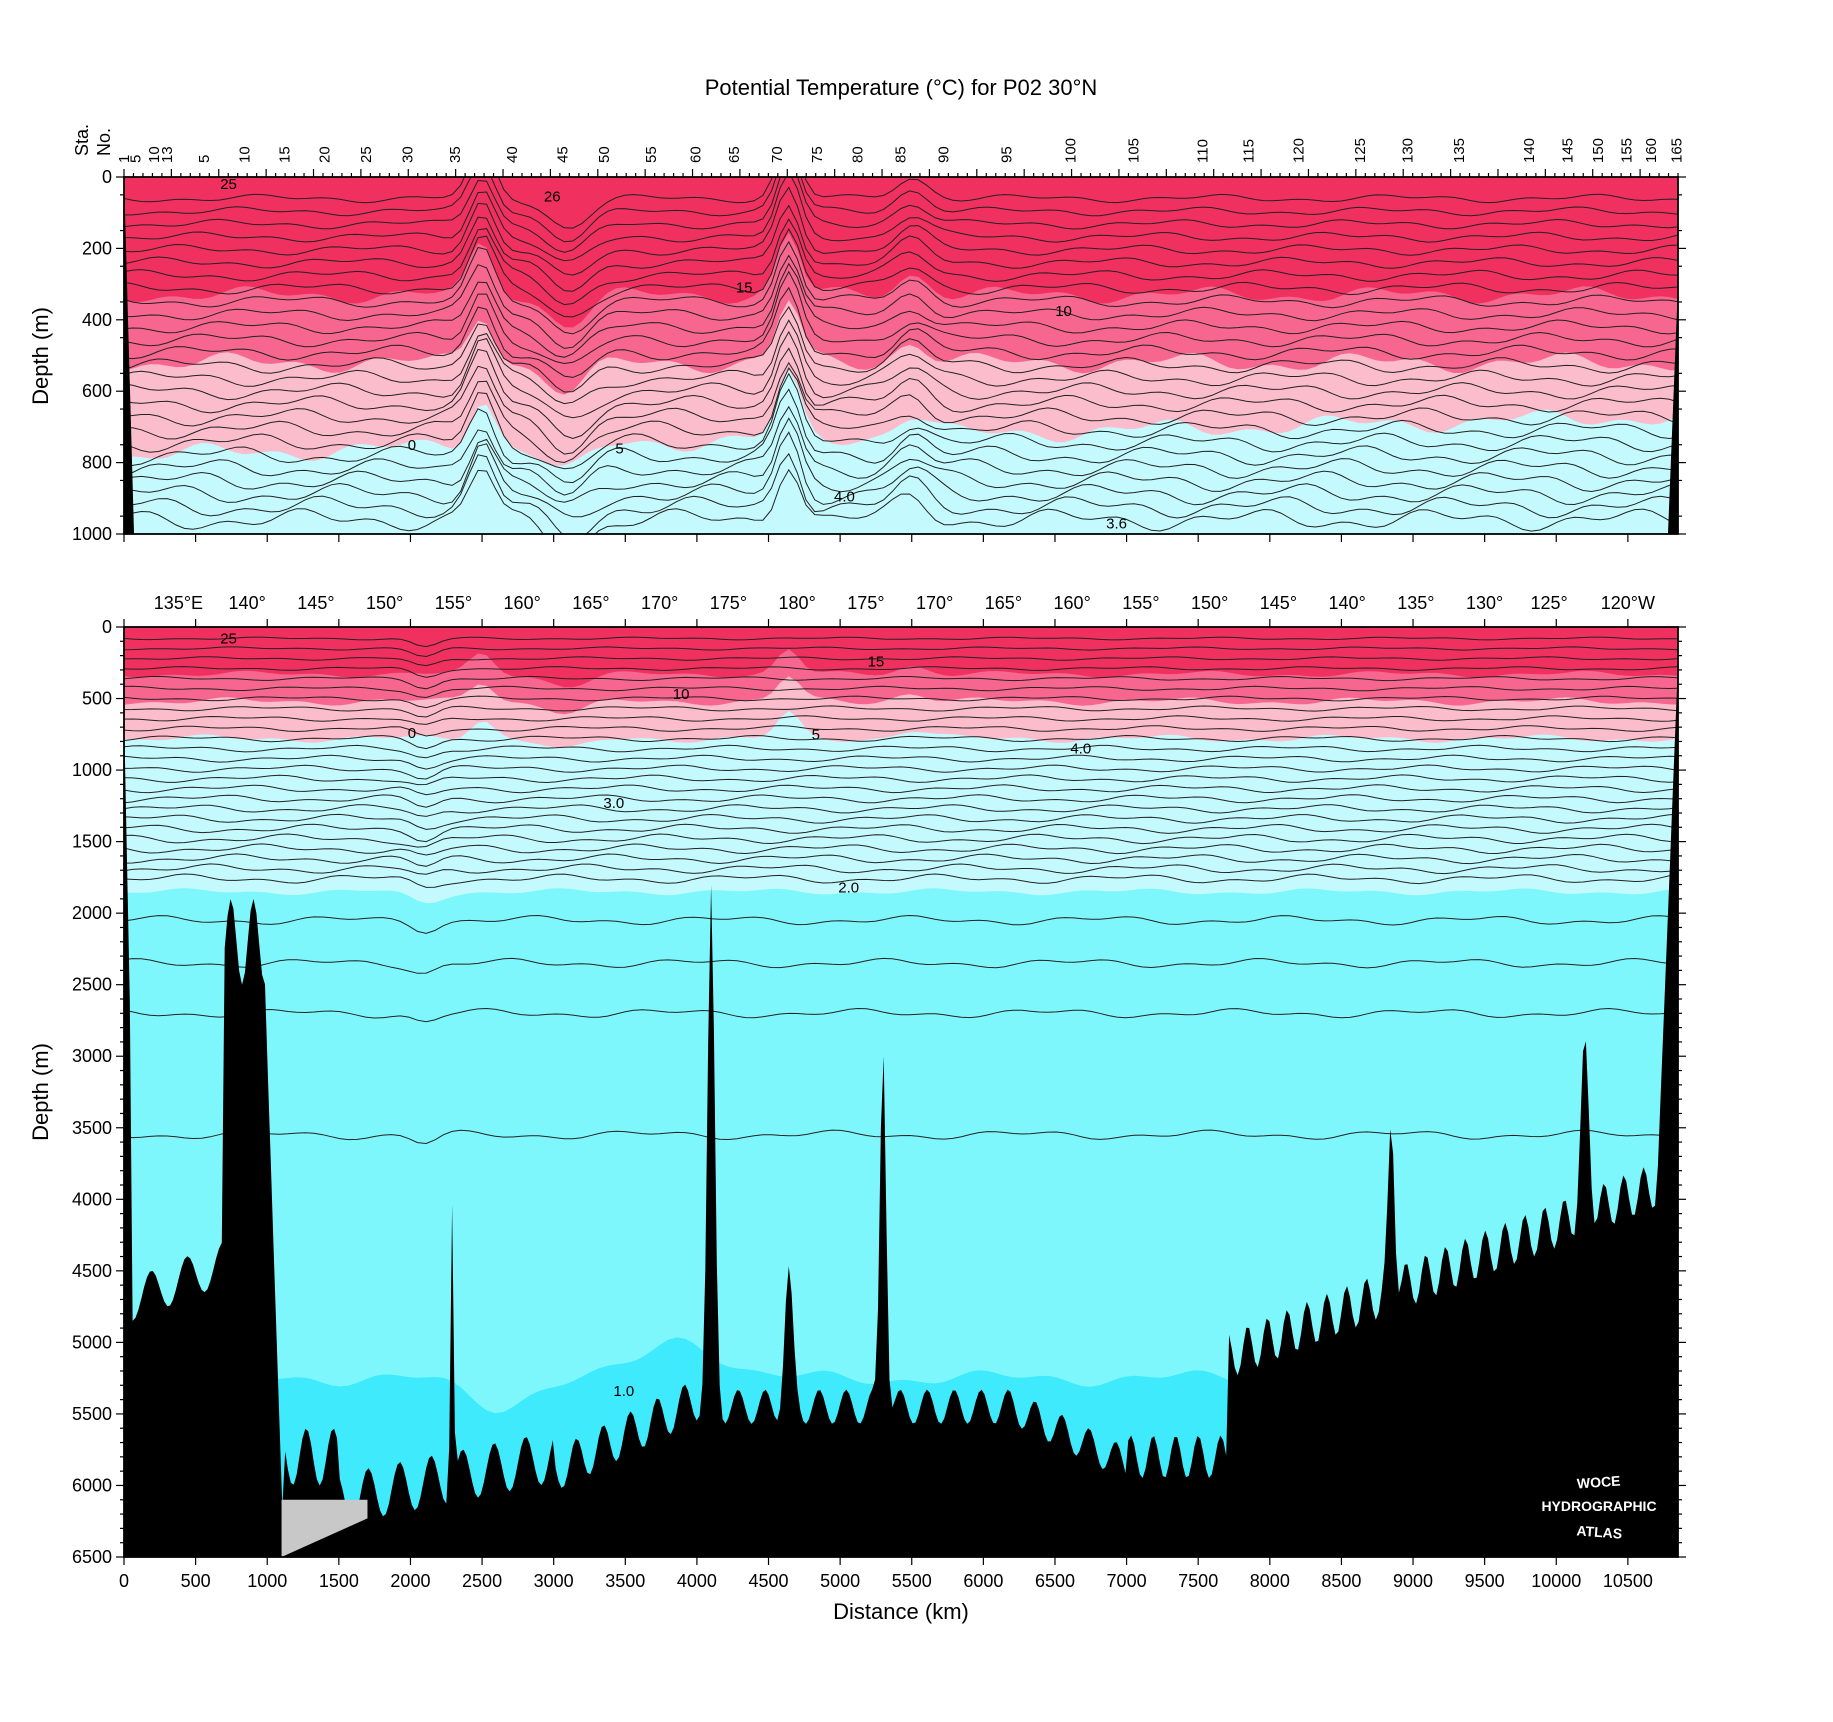  I want to click on station-label: 35, so click(455, 154).